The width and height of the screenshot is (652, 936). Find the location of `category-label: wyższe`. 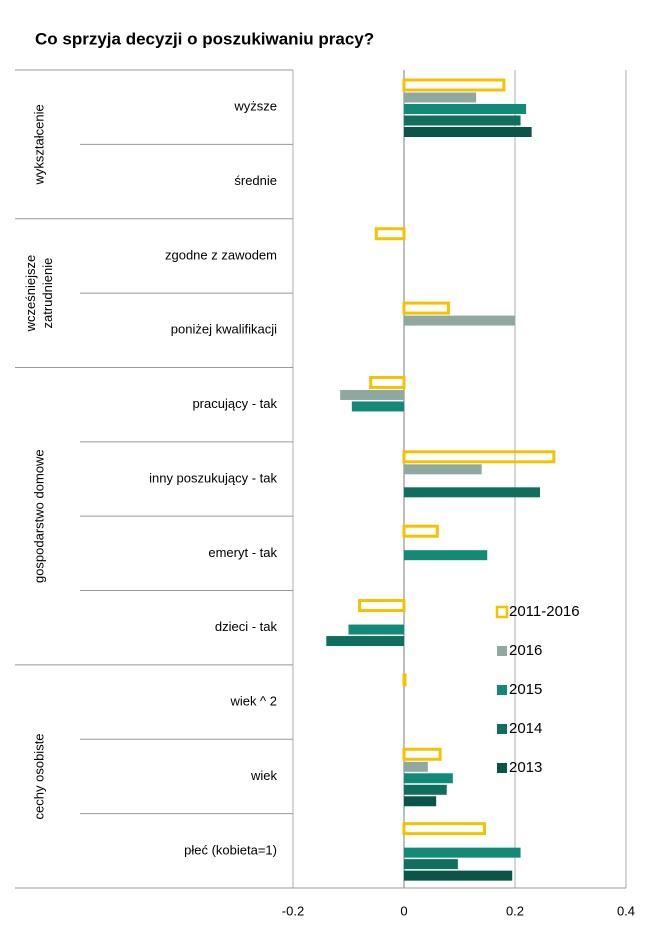

category-label: wyższe is located at coordinates (255, 106).